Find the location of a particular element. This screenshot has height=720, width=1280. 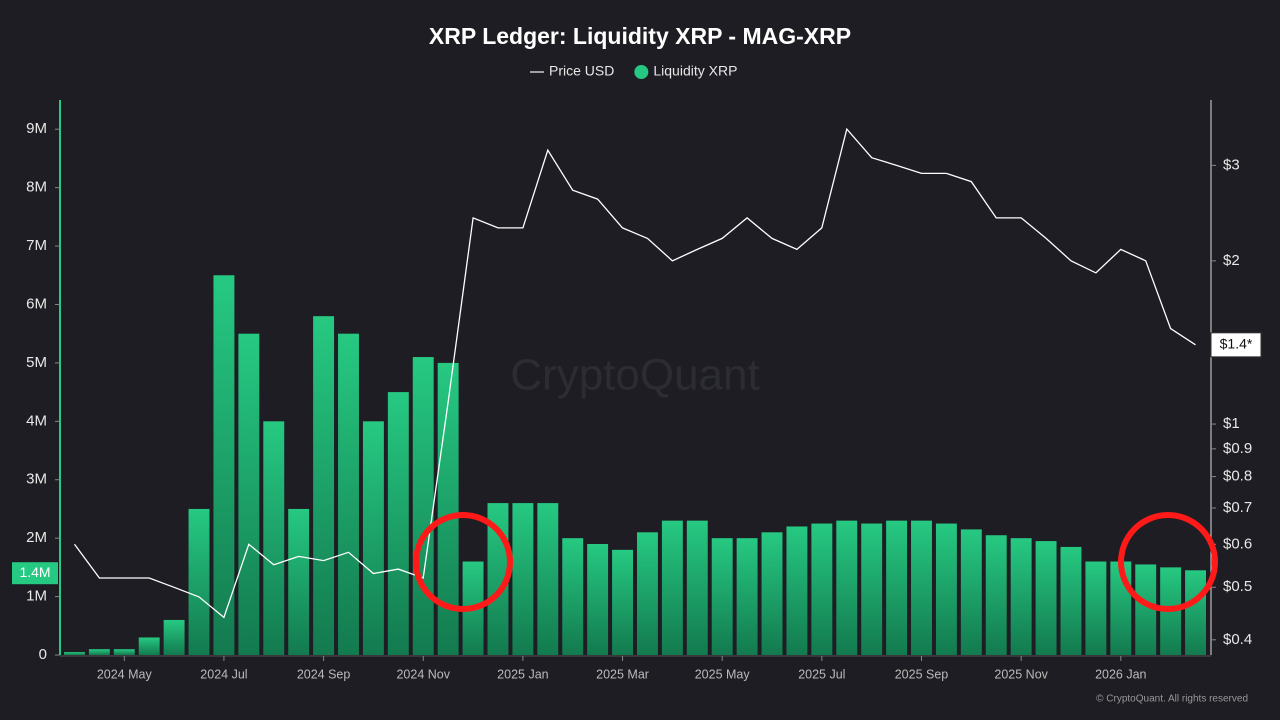

chart-title: XRP Ledger: Liquidity XRP - MAG-XRP is located at coordinates (640, 36).